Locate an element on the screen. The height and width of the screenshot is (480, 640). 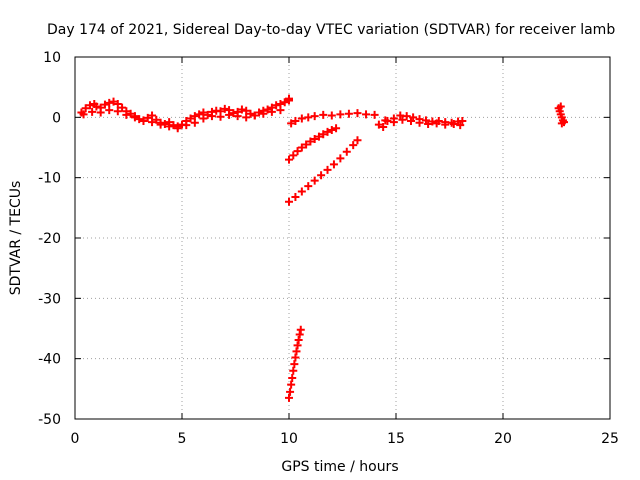
x-tick-label: 0 is located at coordinates (75, 439).